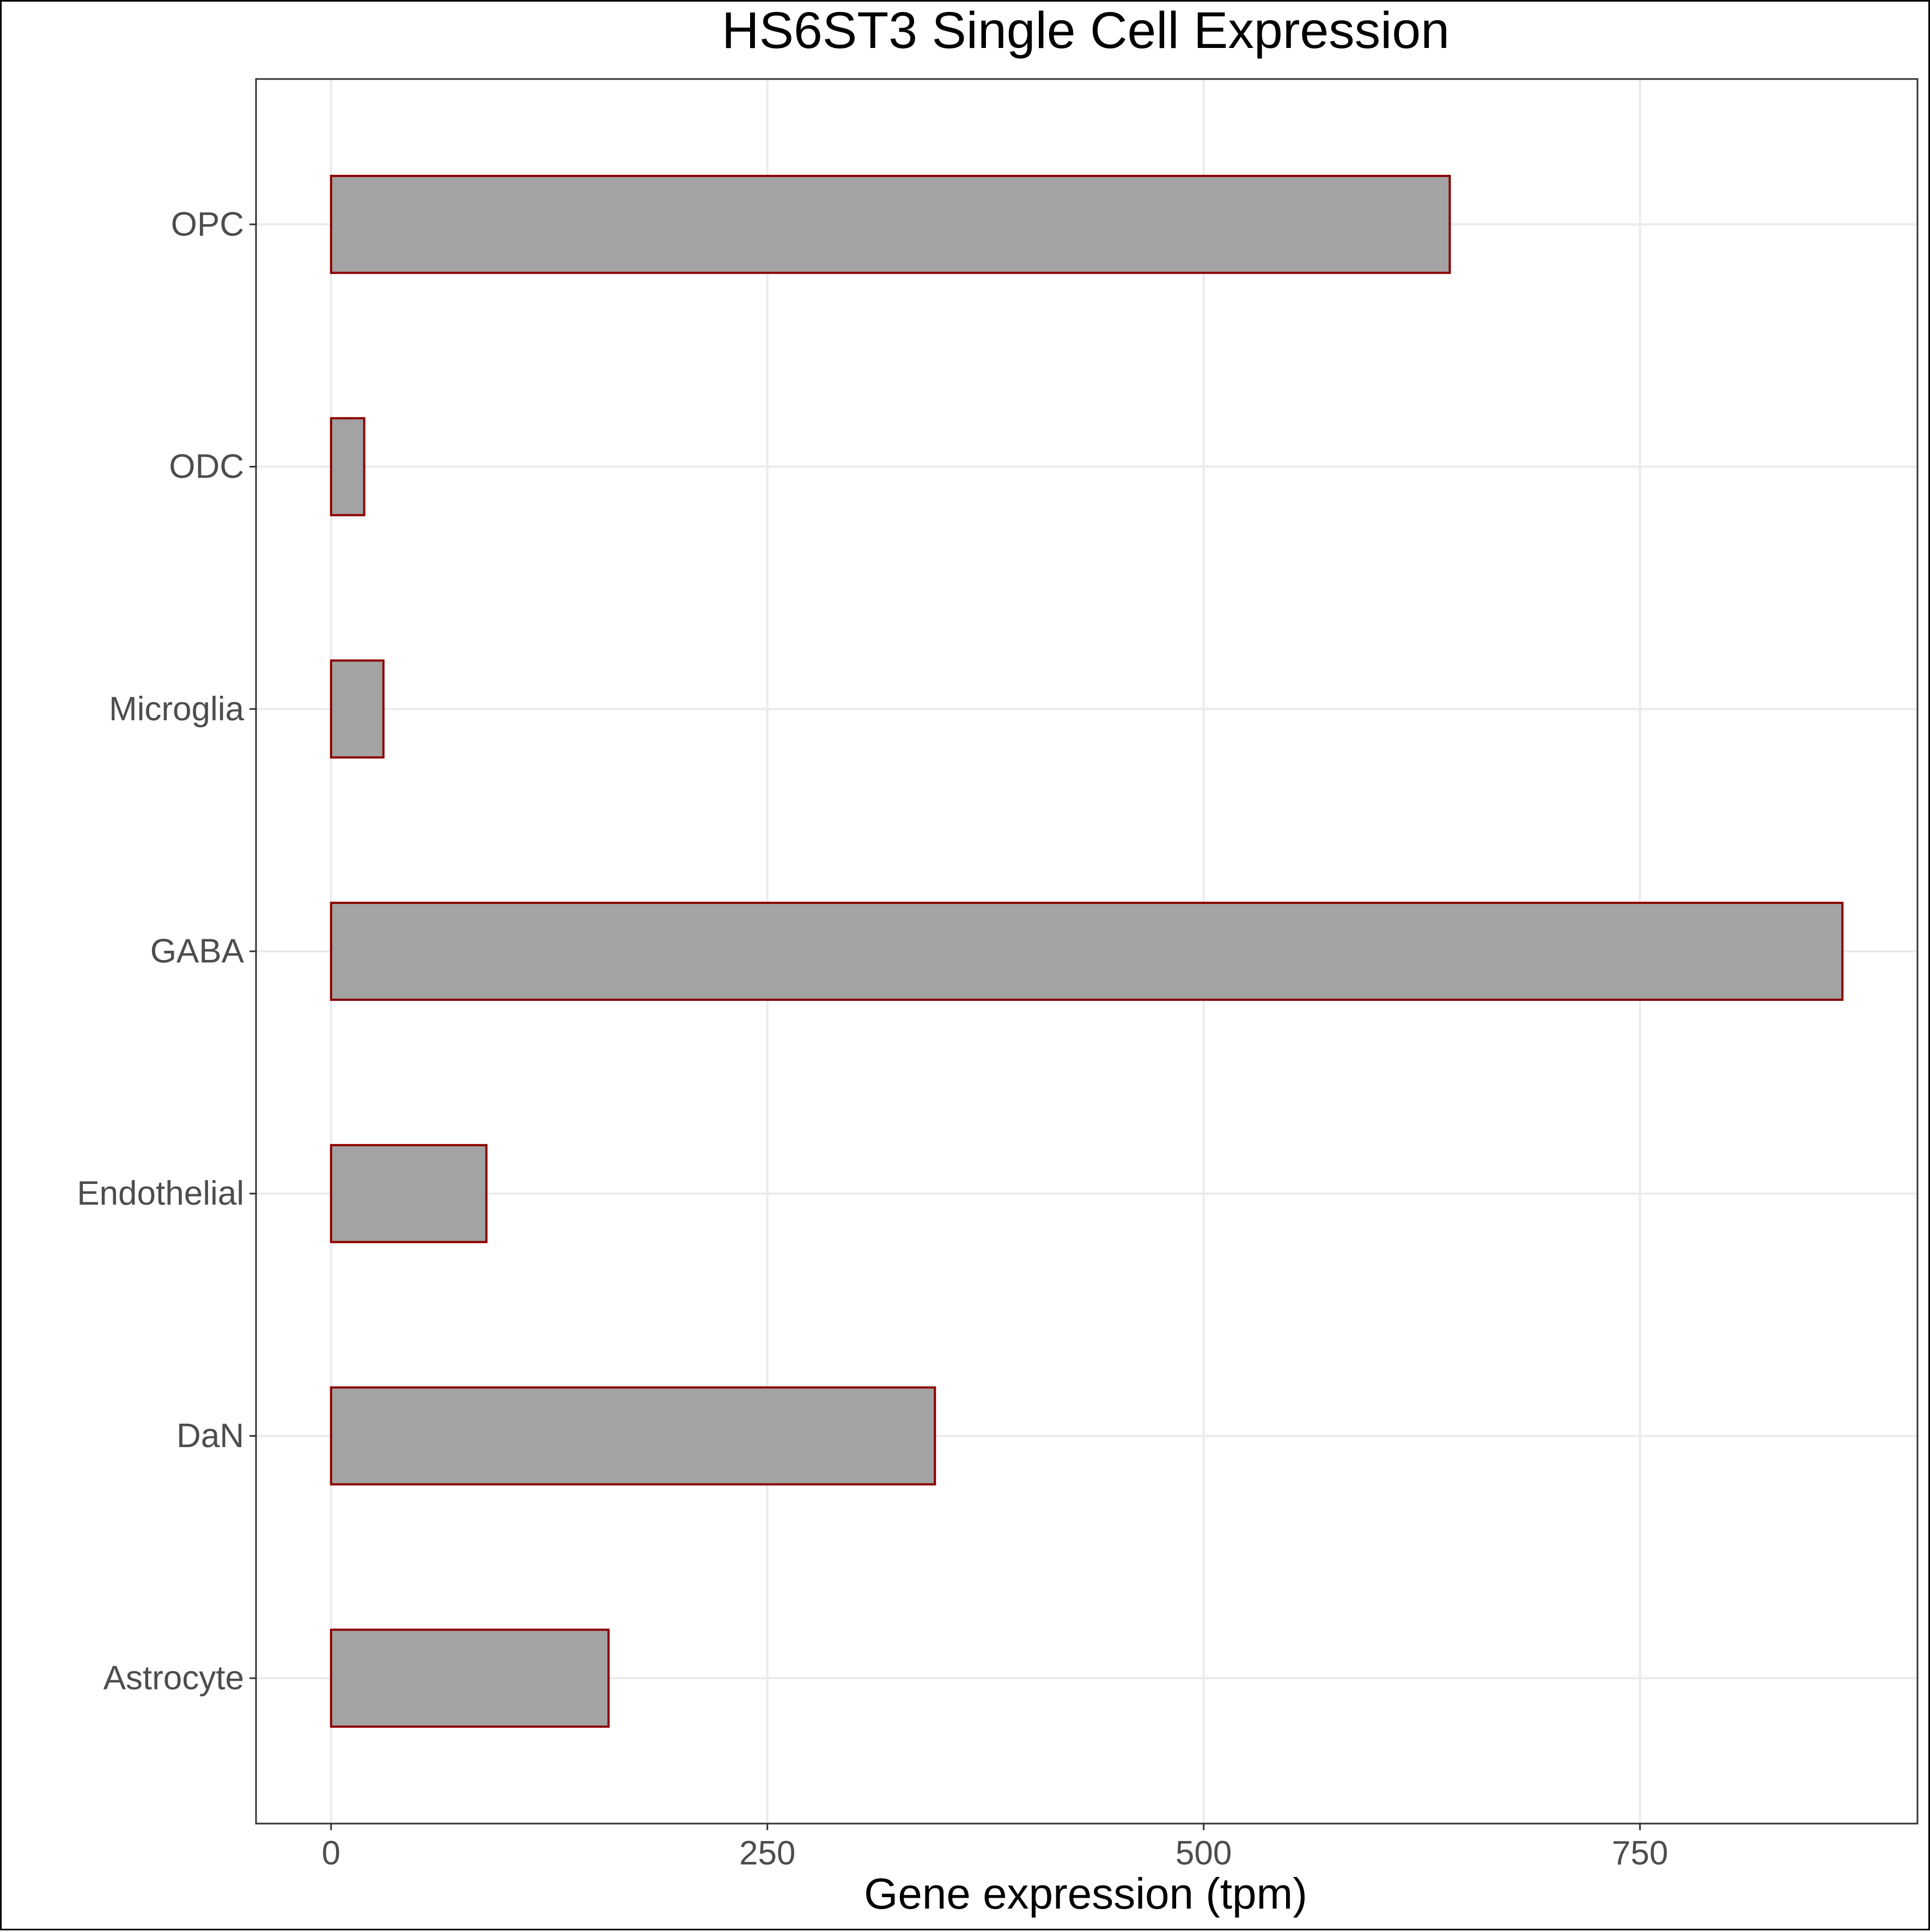 The height and width of the screenshot is (1932, 1930). What do you see at coordinates (210, 1436) in the screenshot?
I see `y-tick-label: DaN` at bounding box center [210, 1436].